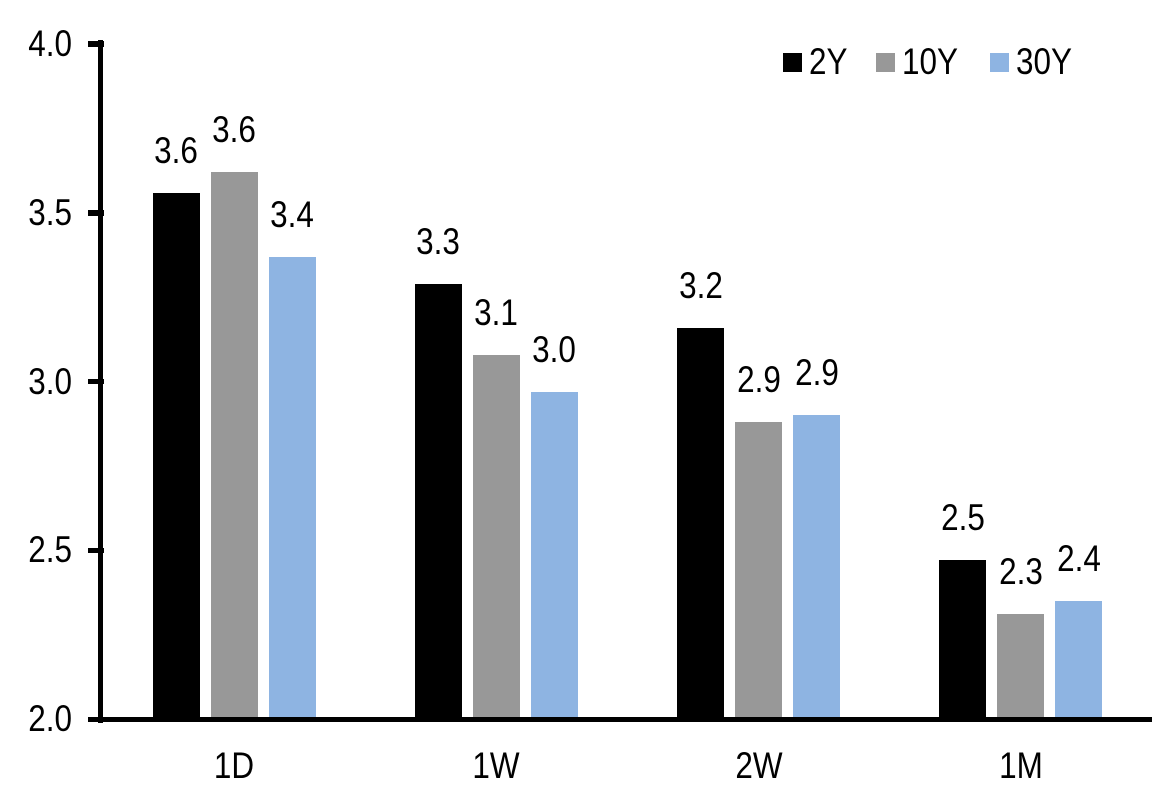 This screenshot has width=1152, height=795. What do you see at coordinates (496, 312) in the screenshot?
I see `bar-label-10y-1w: 3.1` at bounding box center [496, 312].